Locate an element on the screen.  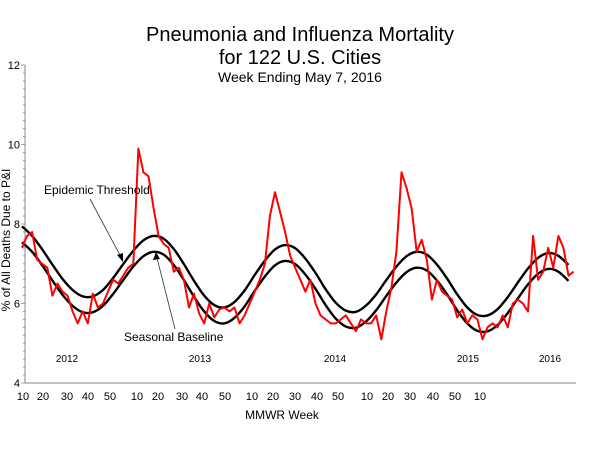
year-label: 2012 is located at coordinates (67, 359).